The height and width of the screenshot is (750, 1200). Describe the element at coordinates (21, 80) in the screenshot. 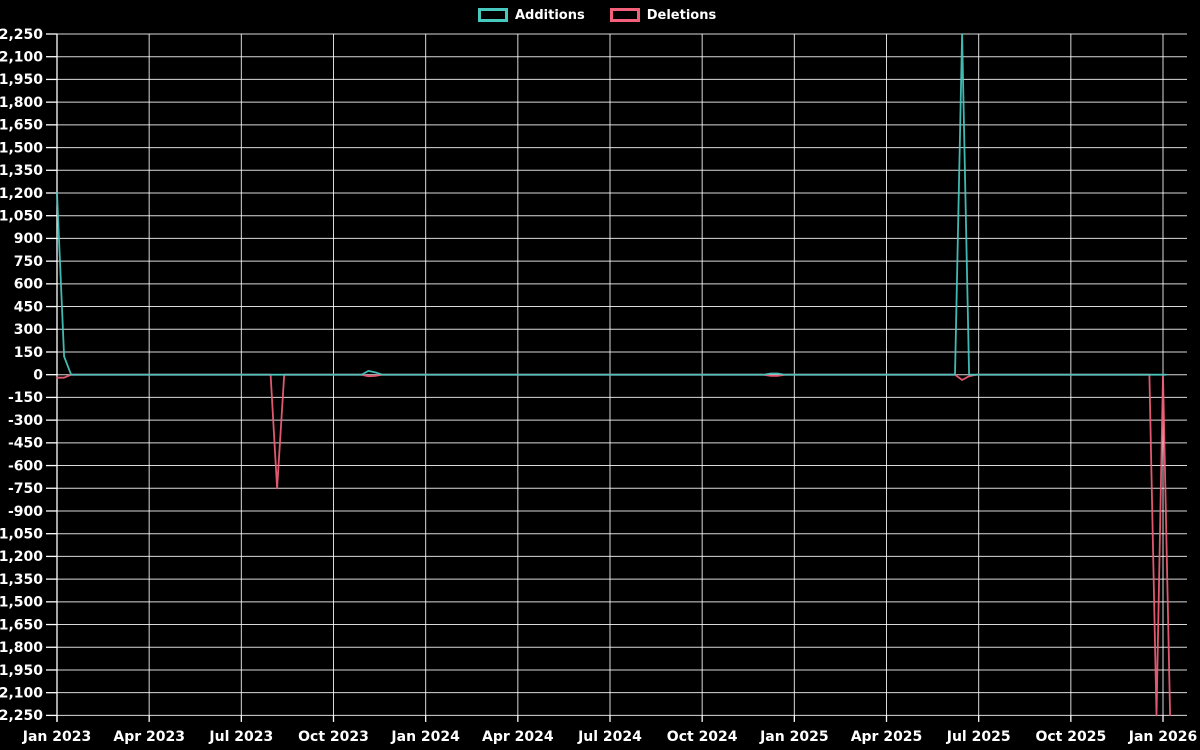

I see `y-tick-label: 1,950` at that location.